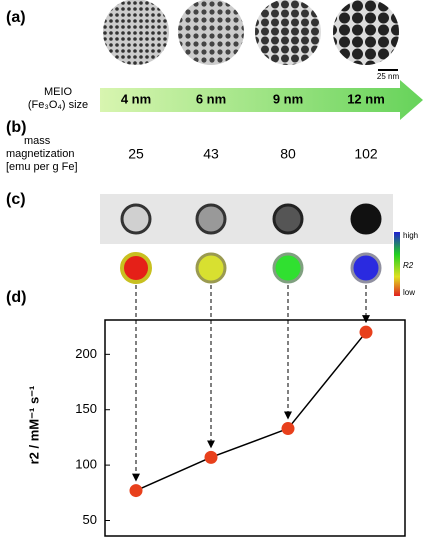 The width and height of the screenshot is (425, 538). I want to click on panel-label: (b), so click(16, 127).